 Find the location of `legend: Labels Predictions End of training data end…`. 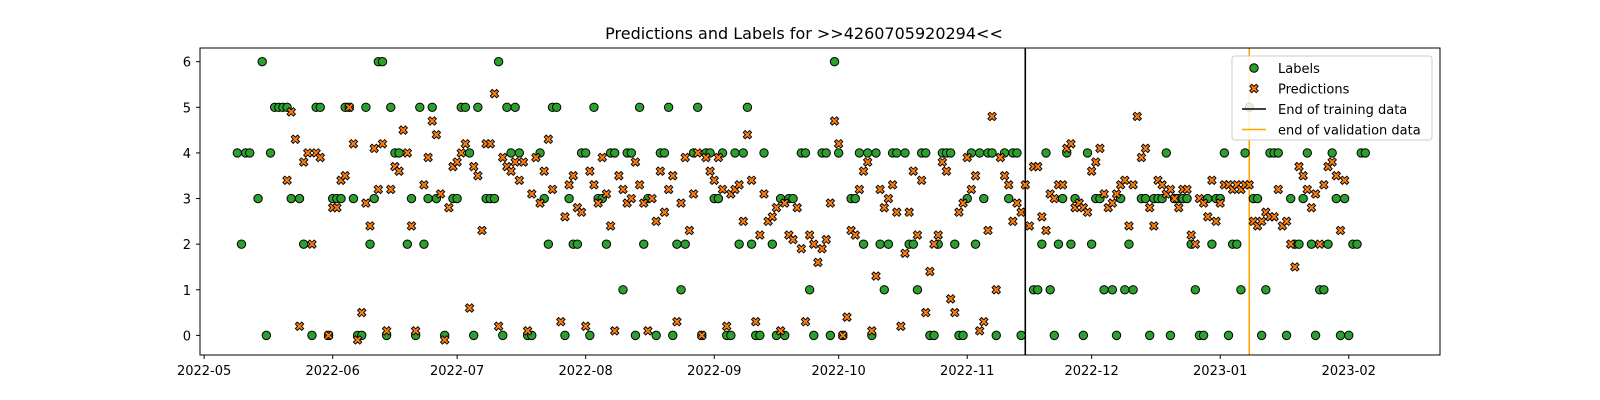

legend: Labels Predictions End of training data end… is located at coordinates (1332, 98).